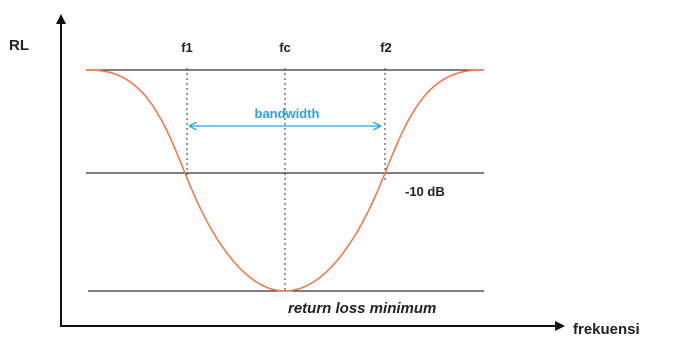 Image resolution: width=682 pixels, height=338 pixels. I want to click on f2-label: f2, so click(386, 47).